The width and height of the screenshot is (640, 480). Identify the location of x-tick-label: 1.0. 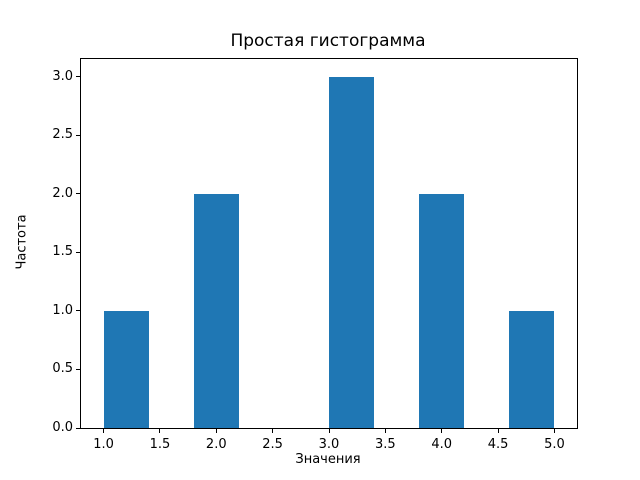
(103, 444).